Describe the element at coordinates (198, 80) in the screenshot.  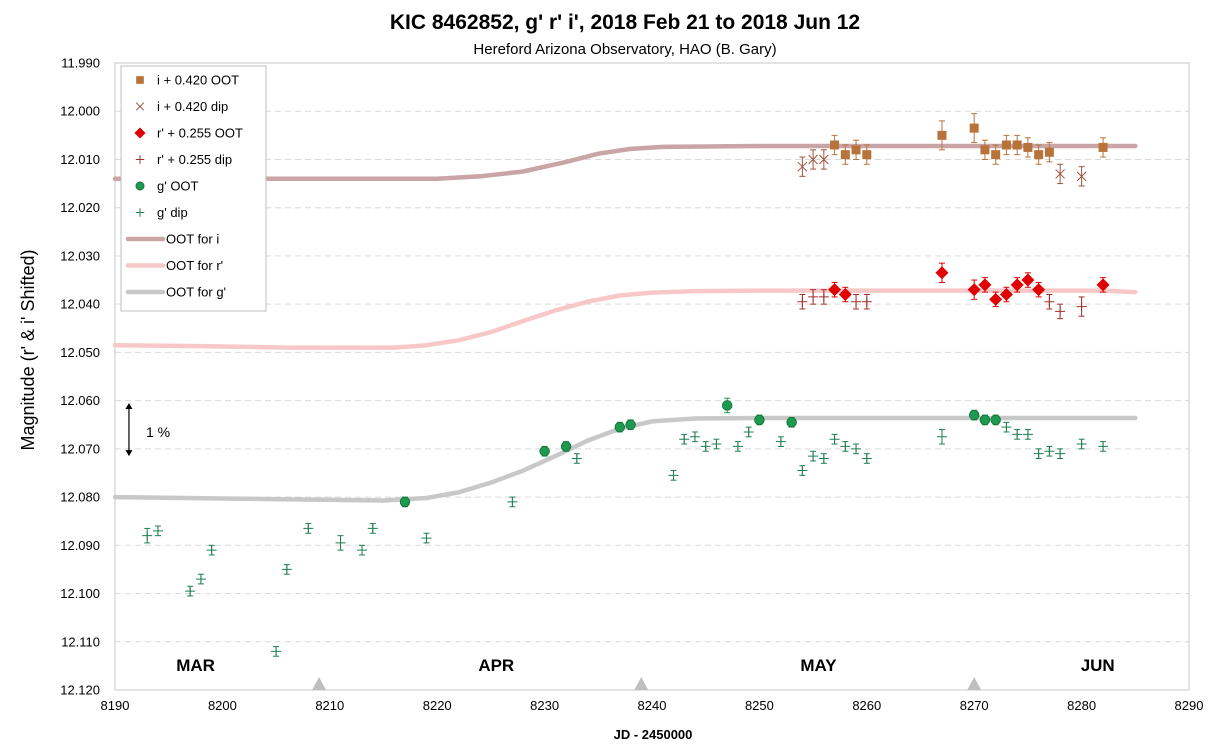
I see `legend-label: i + 0.420 OOT` at that location.